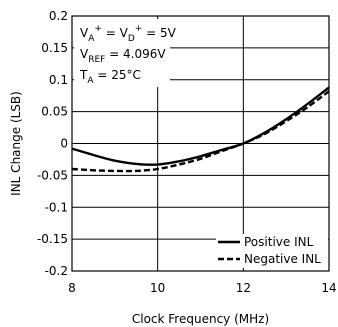 The height and width of the screenshot is (327, 338). I want to click on condition-reference-voltage: VREF = 4.096V, so click(123, 56).